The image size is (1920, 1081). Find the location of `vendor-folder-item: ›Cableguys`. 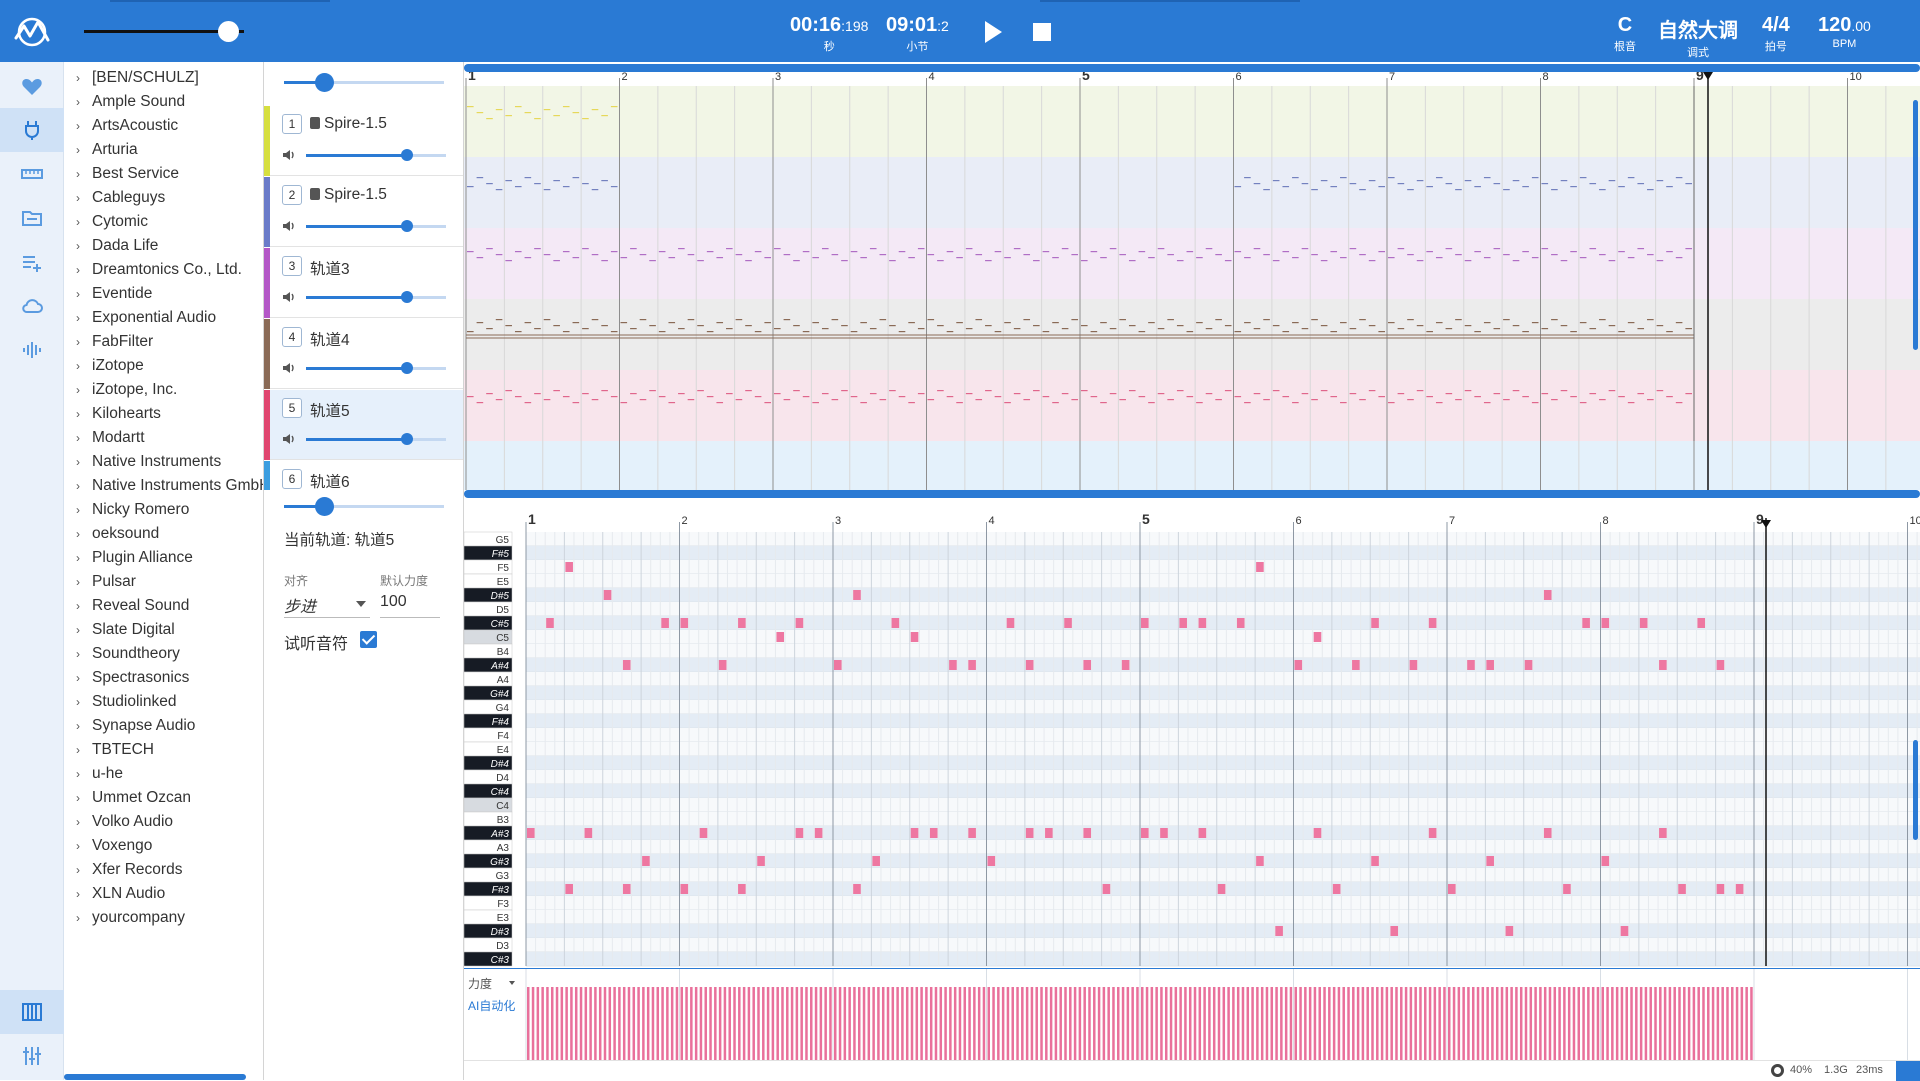

vendor-folder-item: ›Cableguys is located at coordinates (163, 198).